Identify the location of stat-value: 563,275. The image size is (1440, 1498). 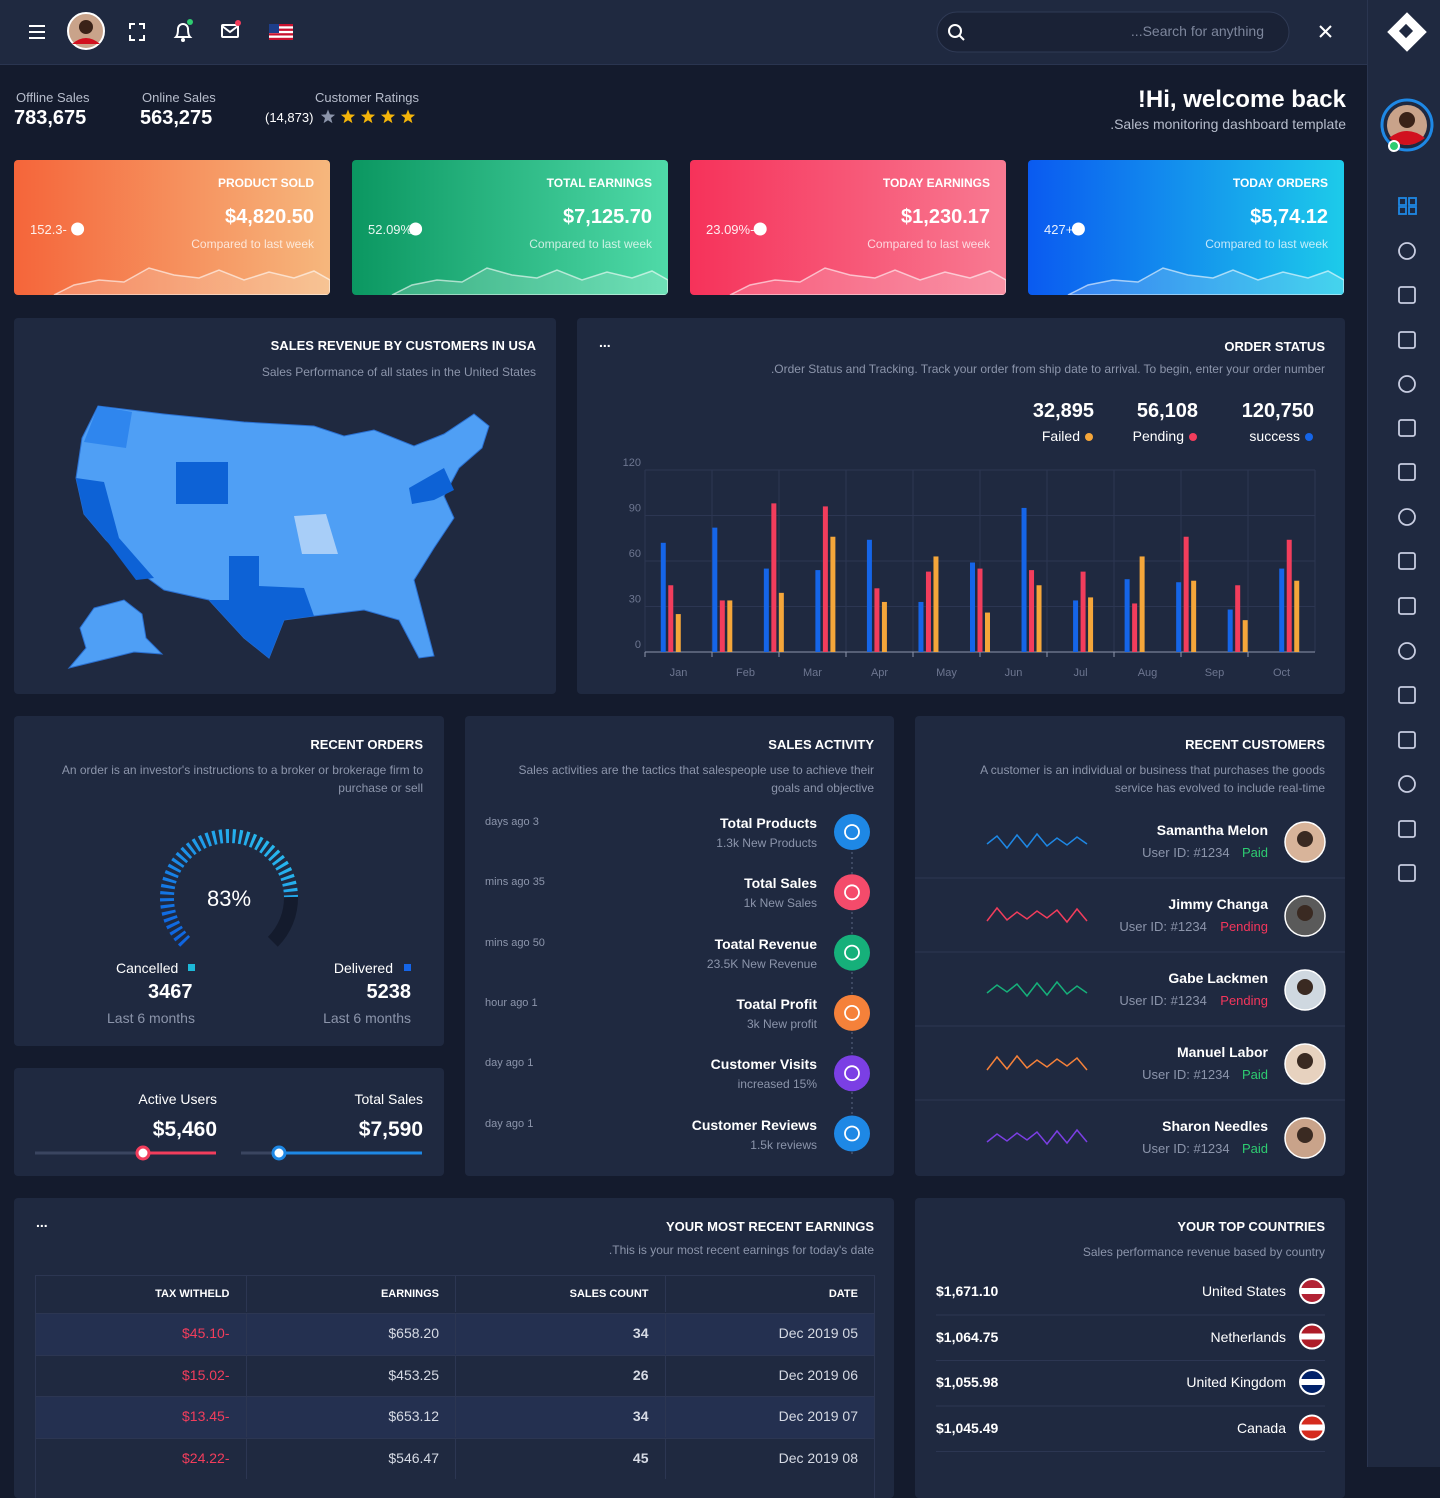
(176, 118).